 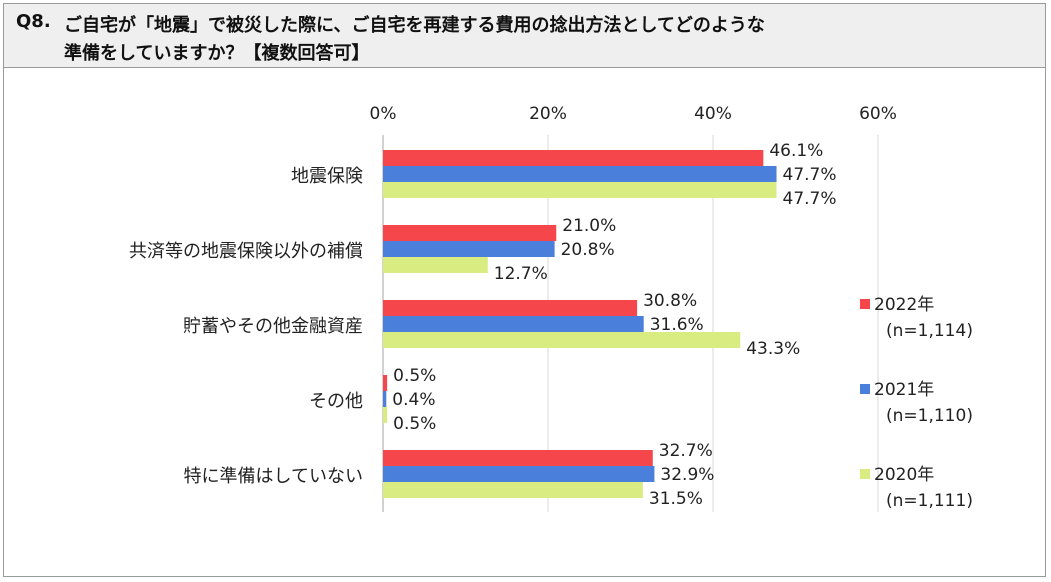 I want to click on legend-item: 2021年 (n=1,110), so click(x=916, y=403).